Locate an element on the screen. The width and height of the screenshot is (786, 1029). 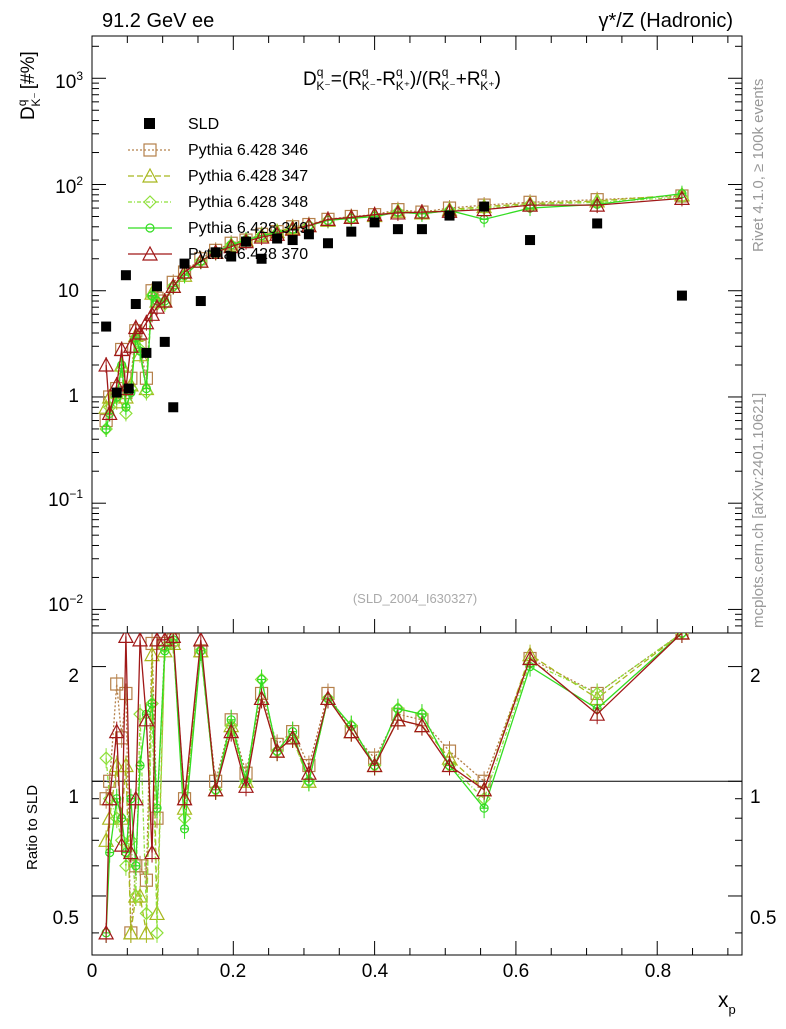
y-tick-label-1e-1: 10⁻¹ is located at coordinates (65, 499).